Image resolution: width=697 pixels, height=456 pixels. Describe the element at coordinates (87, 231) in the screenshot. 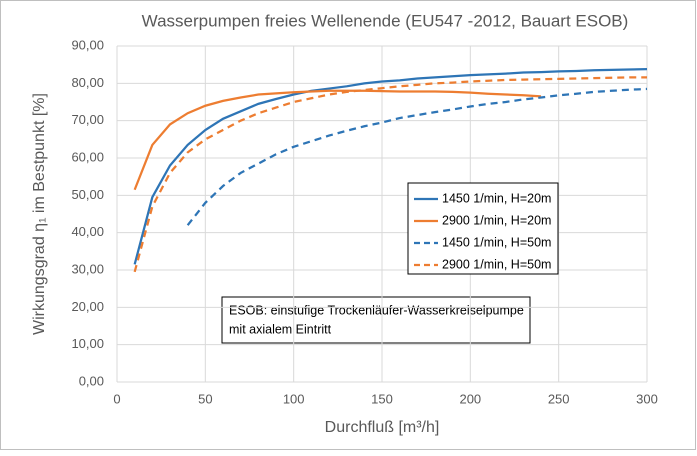

I see `y-tick-label: 40,00` at that location.